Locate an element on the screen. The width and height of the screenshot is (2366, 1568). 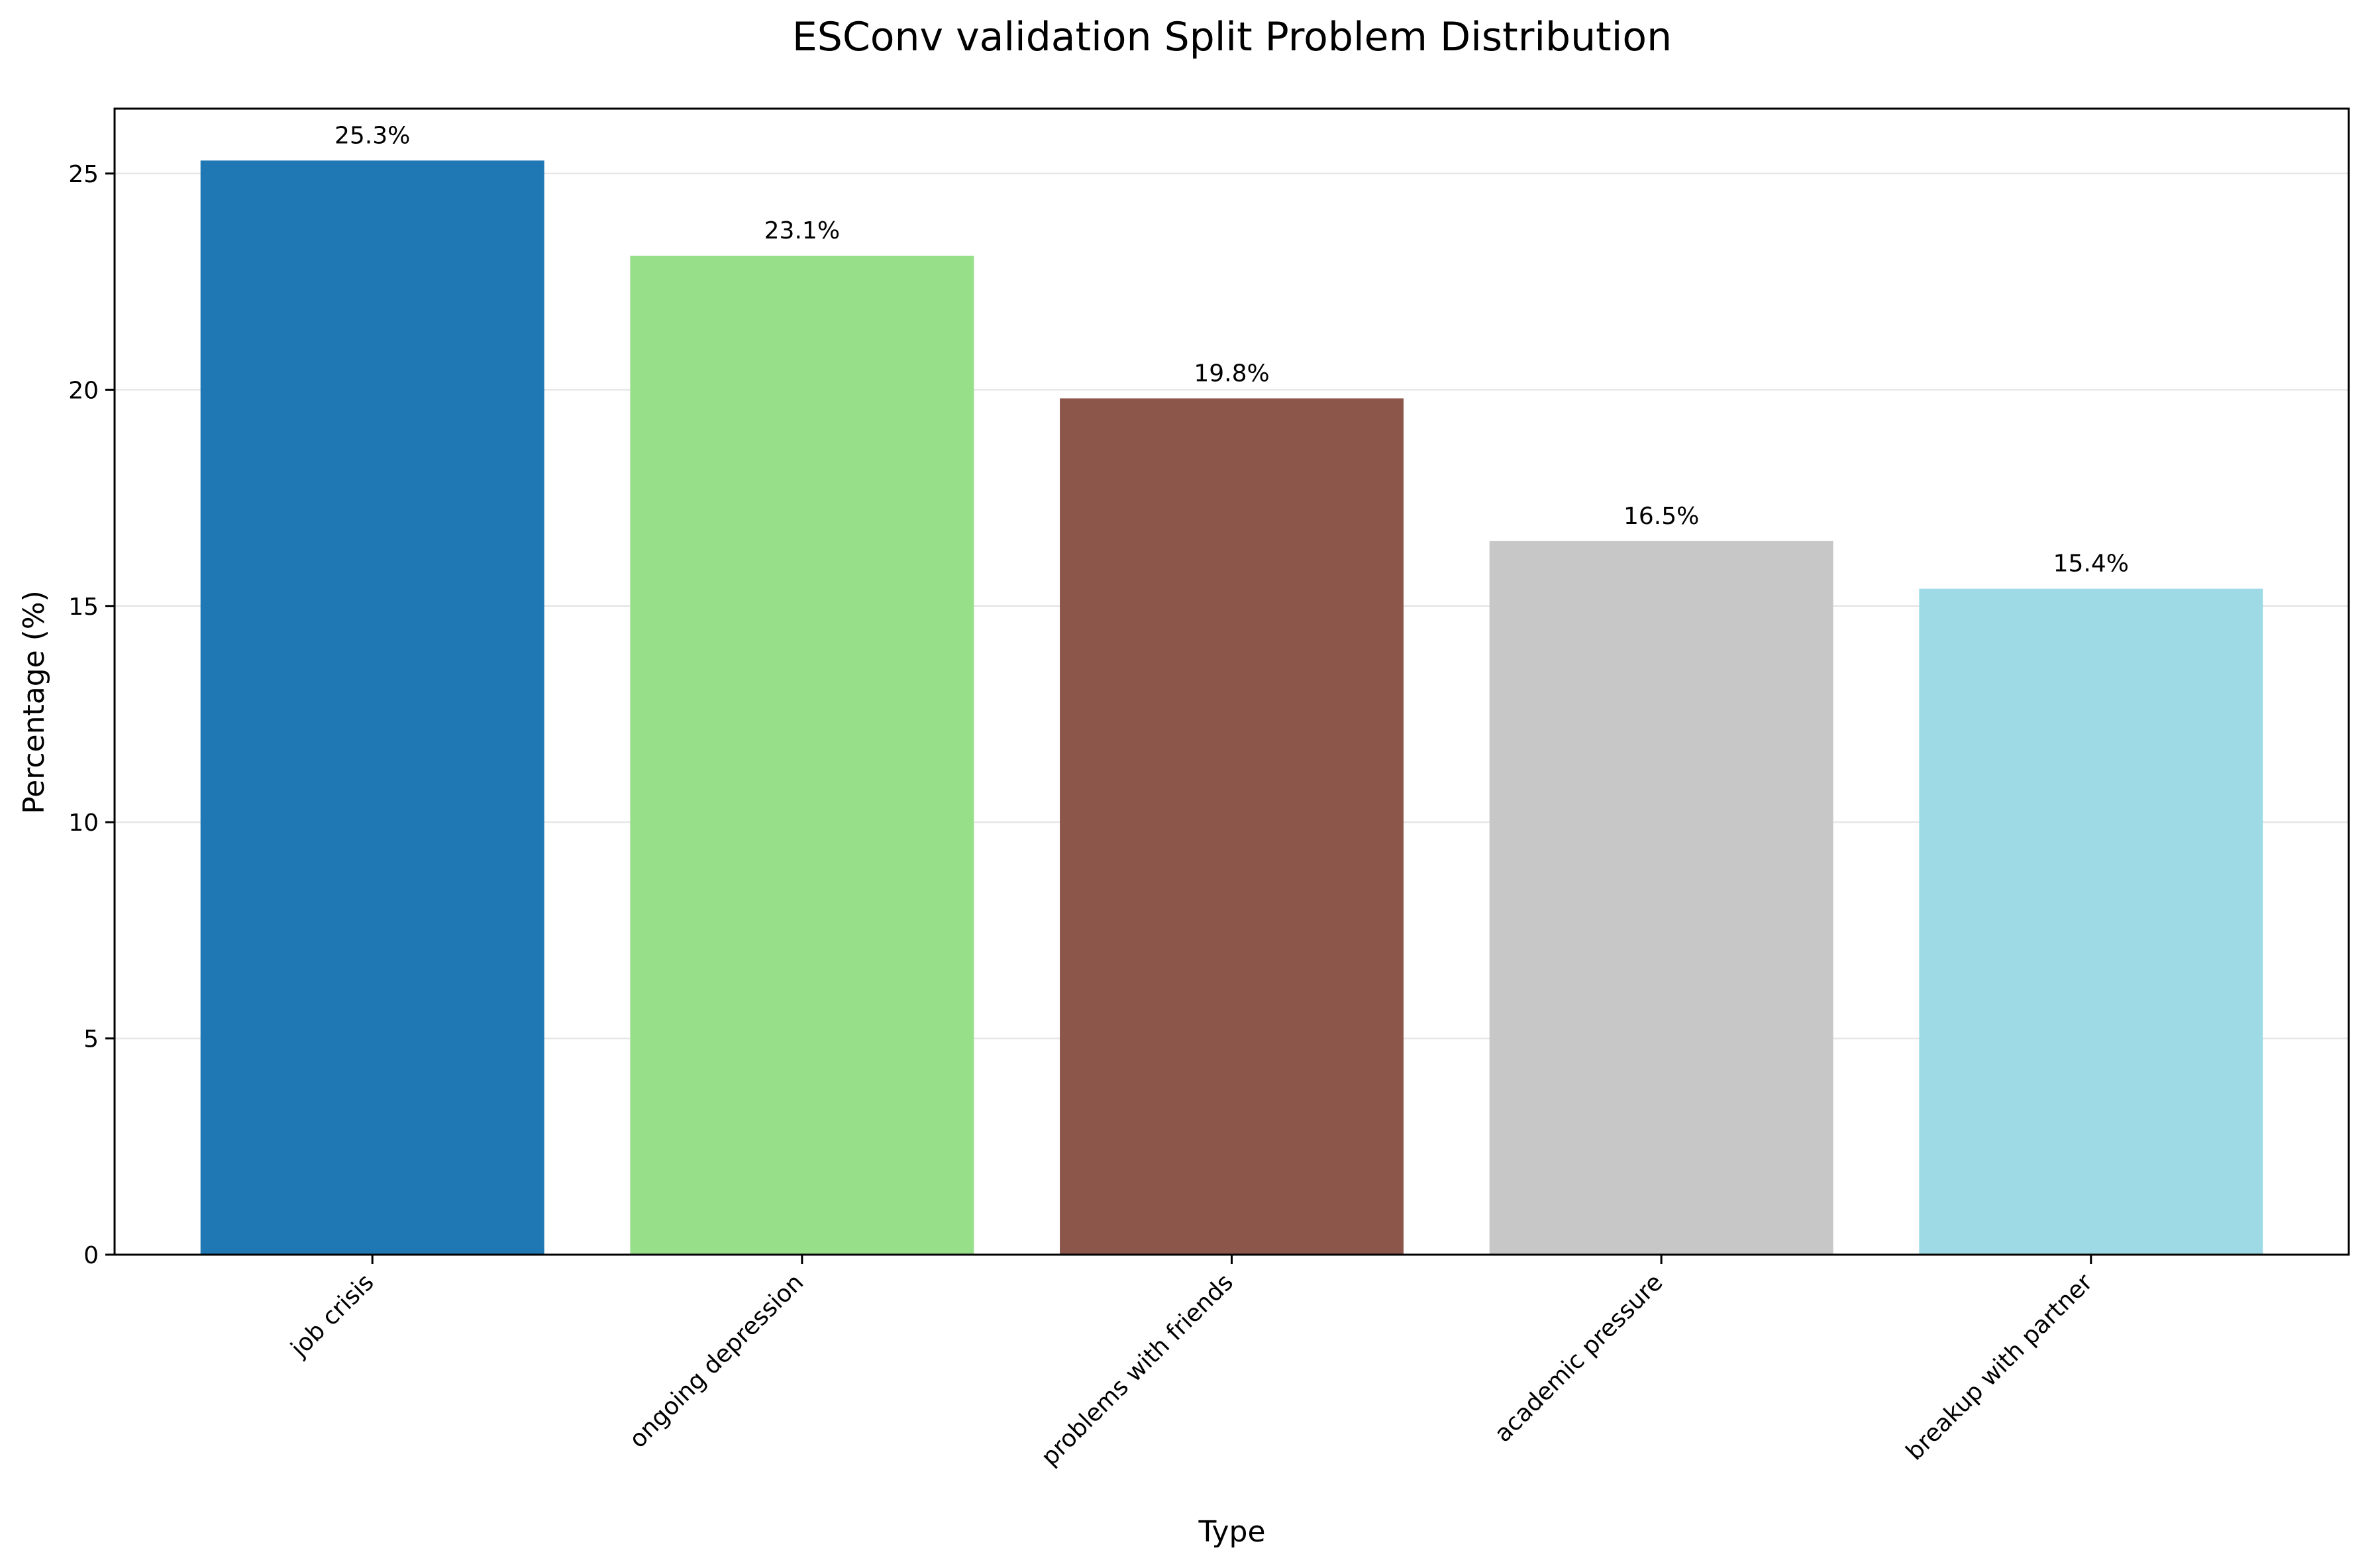
bar-job-crisis is located at coordinates (372, 707).